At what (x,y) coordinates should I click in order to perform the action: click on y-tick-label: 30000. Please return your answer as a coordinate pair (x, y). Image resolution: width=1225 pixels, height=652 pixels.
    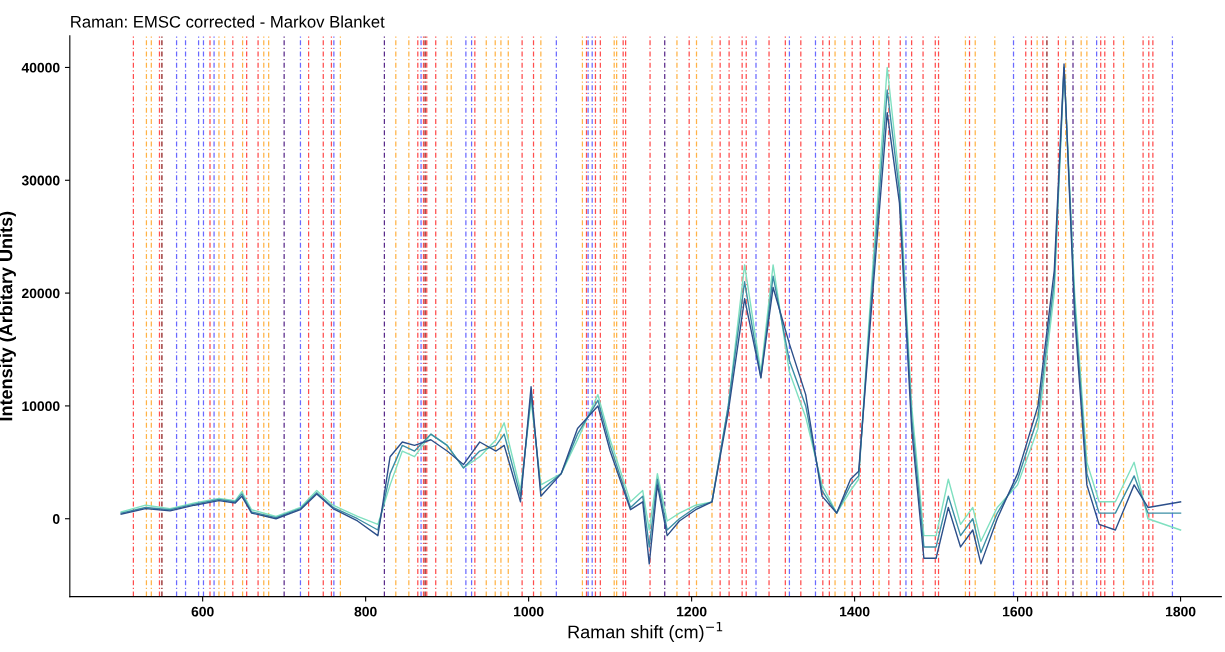
    Looking at the image, I should click on (40, 180).